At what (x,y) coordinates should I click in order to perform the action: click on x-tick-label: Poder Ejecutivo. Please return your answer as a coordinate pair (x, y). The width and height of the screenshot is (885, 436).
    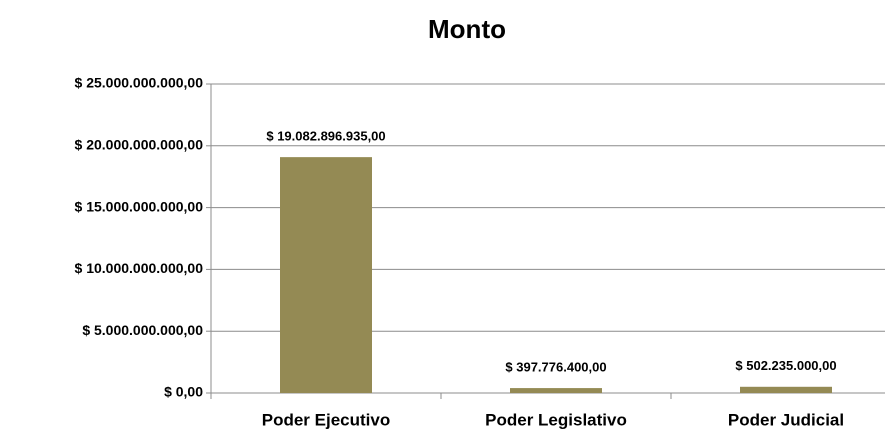
    Looking at the image, I should click on (326, 419).